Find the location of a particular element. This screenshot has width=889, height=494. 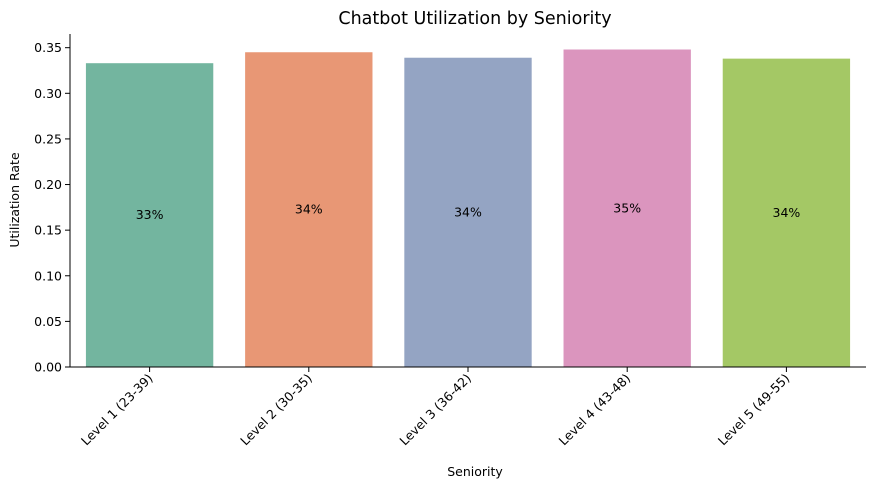

y-tick-label: 0.20 is located at coordinates (48, 184).